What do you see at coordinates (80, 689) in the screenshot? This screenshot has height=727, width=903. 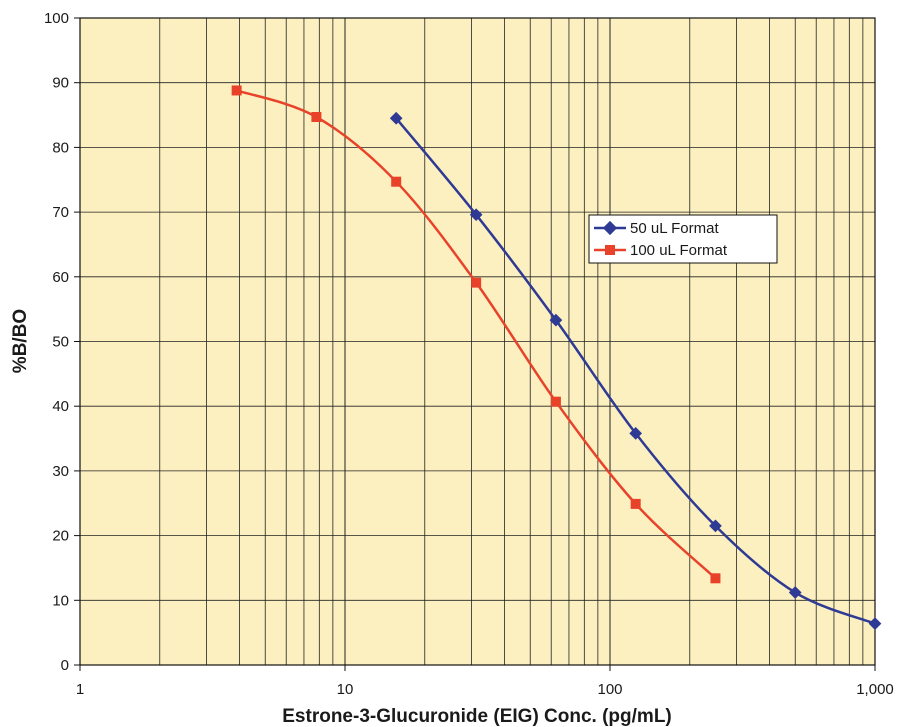 I see `x-tick-label: 1` at bounding box center [80, 689].